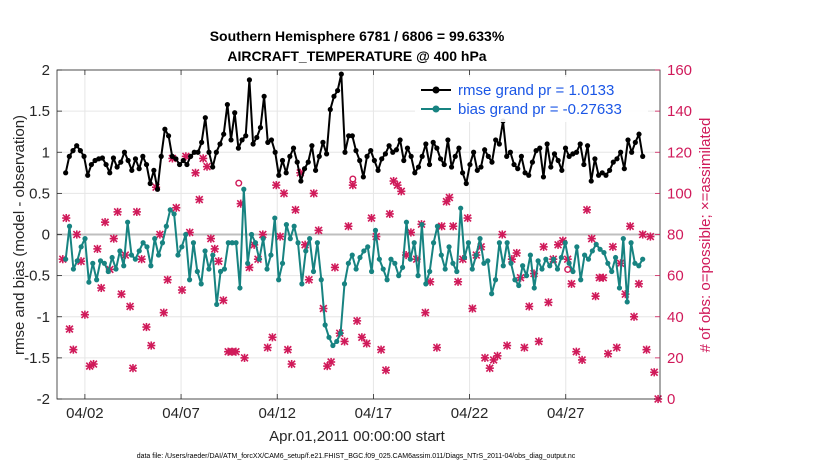 The height and width of the screenshot is (470, 830). What do you see at coordinates (374, 413) in the screenshot?
I see `x-tick-label: 04/17` at bounding box center [374, 413].